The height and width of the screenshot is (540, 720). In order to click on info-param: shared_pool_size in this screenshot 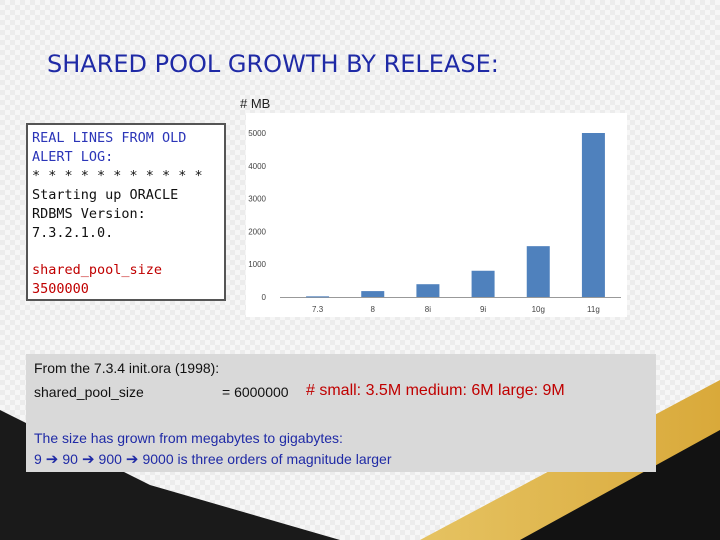, I will do `click(89, 392)`.